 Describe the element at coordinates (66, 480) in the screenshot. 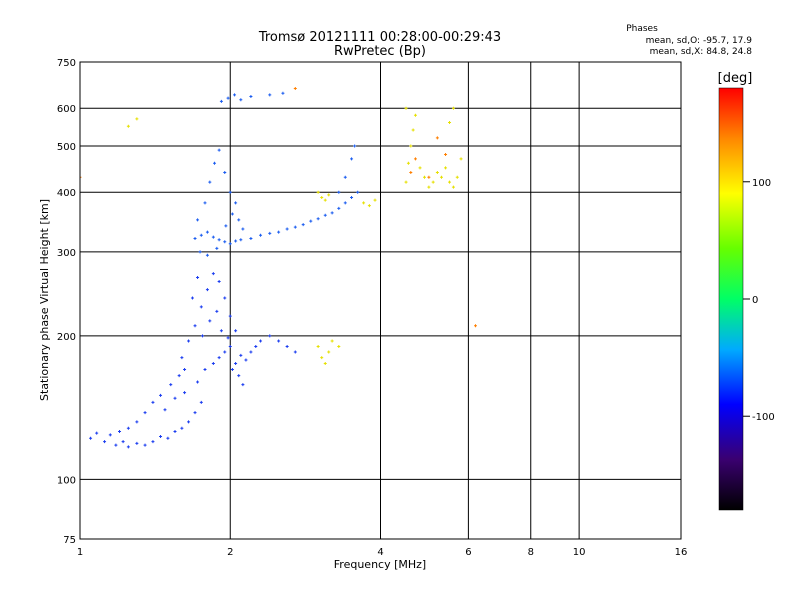

I see `y-tick-label: 100` at that location.